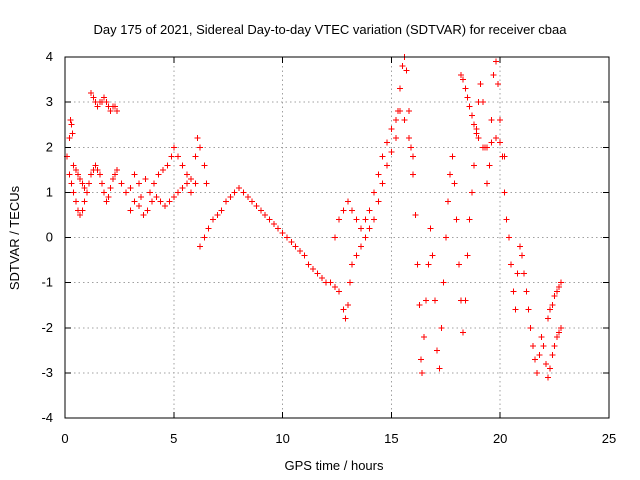 Image resolution: width=640 pixels, height=480 pixels. What do you see at coordinates (49, 56) in the screenshot?
I see `y-tick-label: 4` at bounding box center [49, 56].